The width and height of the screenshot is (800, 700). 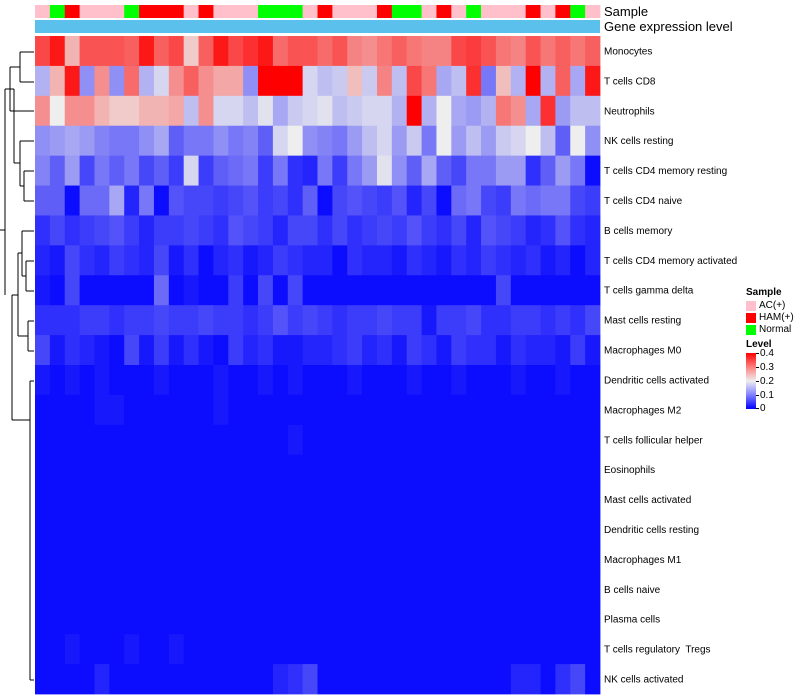 What do you see at coordinates (668, 26) in the screenshot?
I see `gene-expression-annotation-label: Gene expression level` at bounding box center [668, 26].